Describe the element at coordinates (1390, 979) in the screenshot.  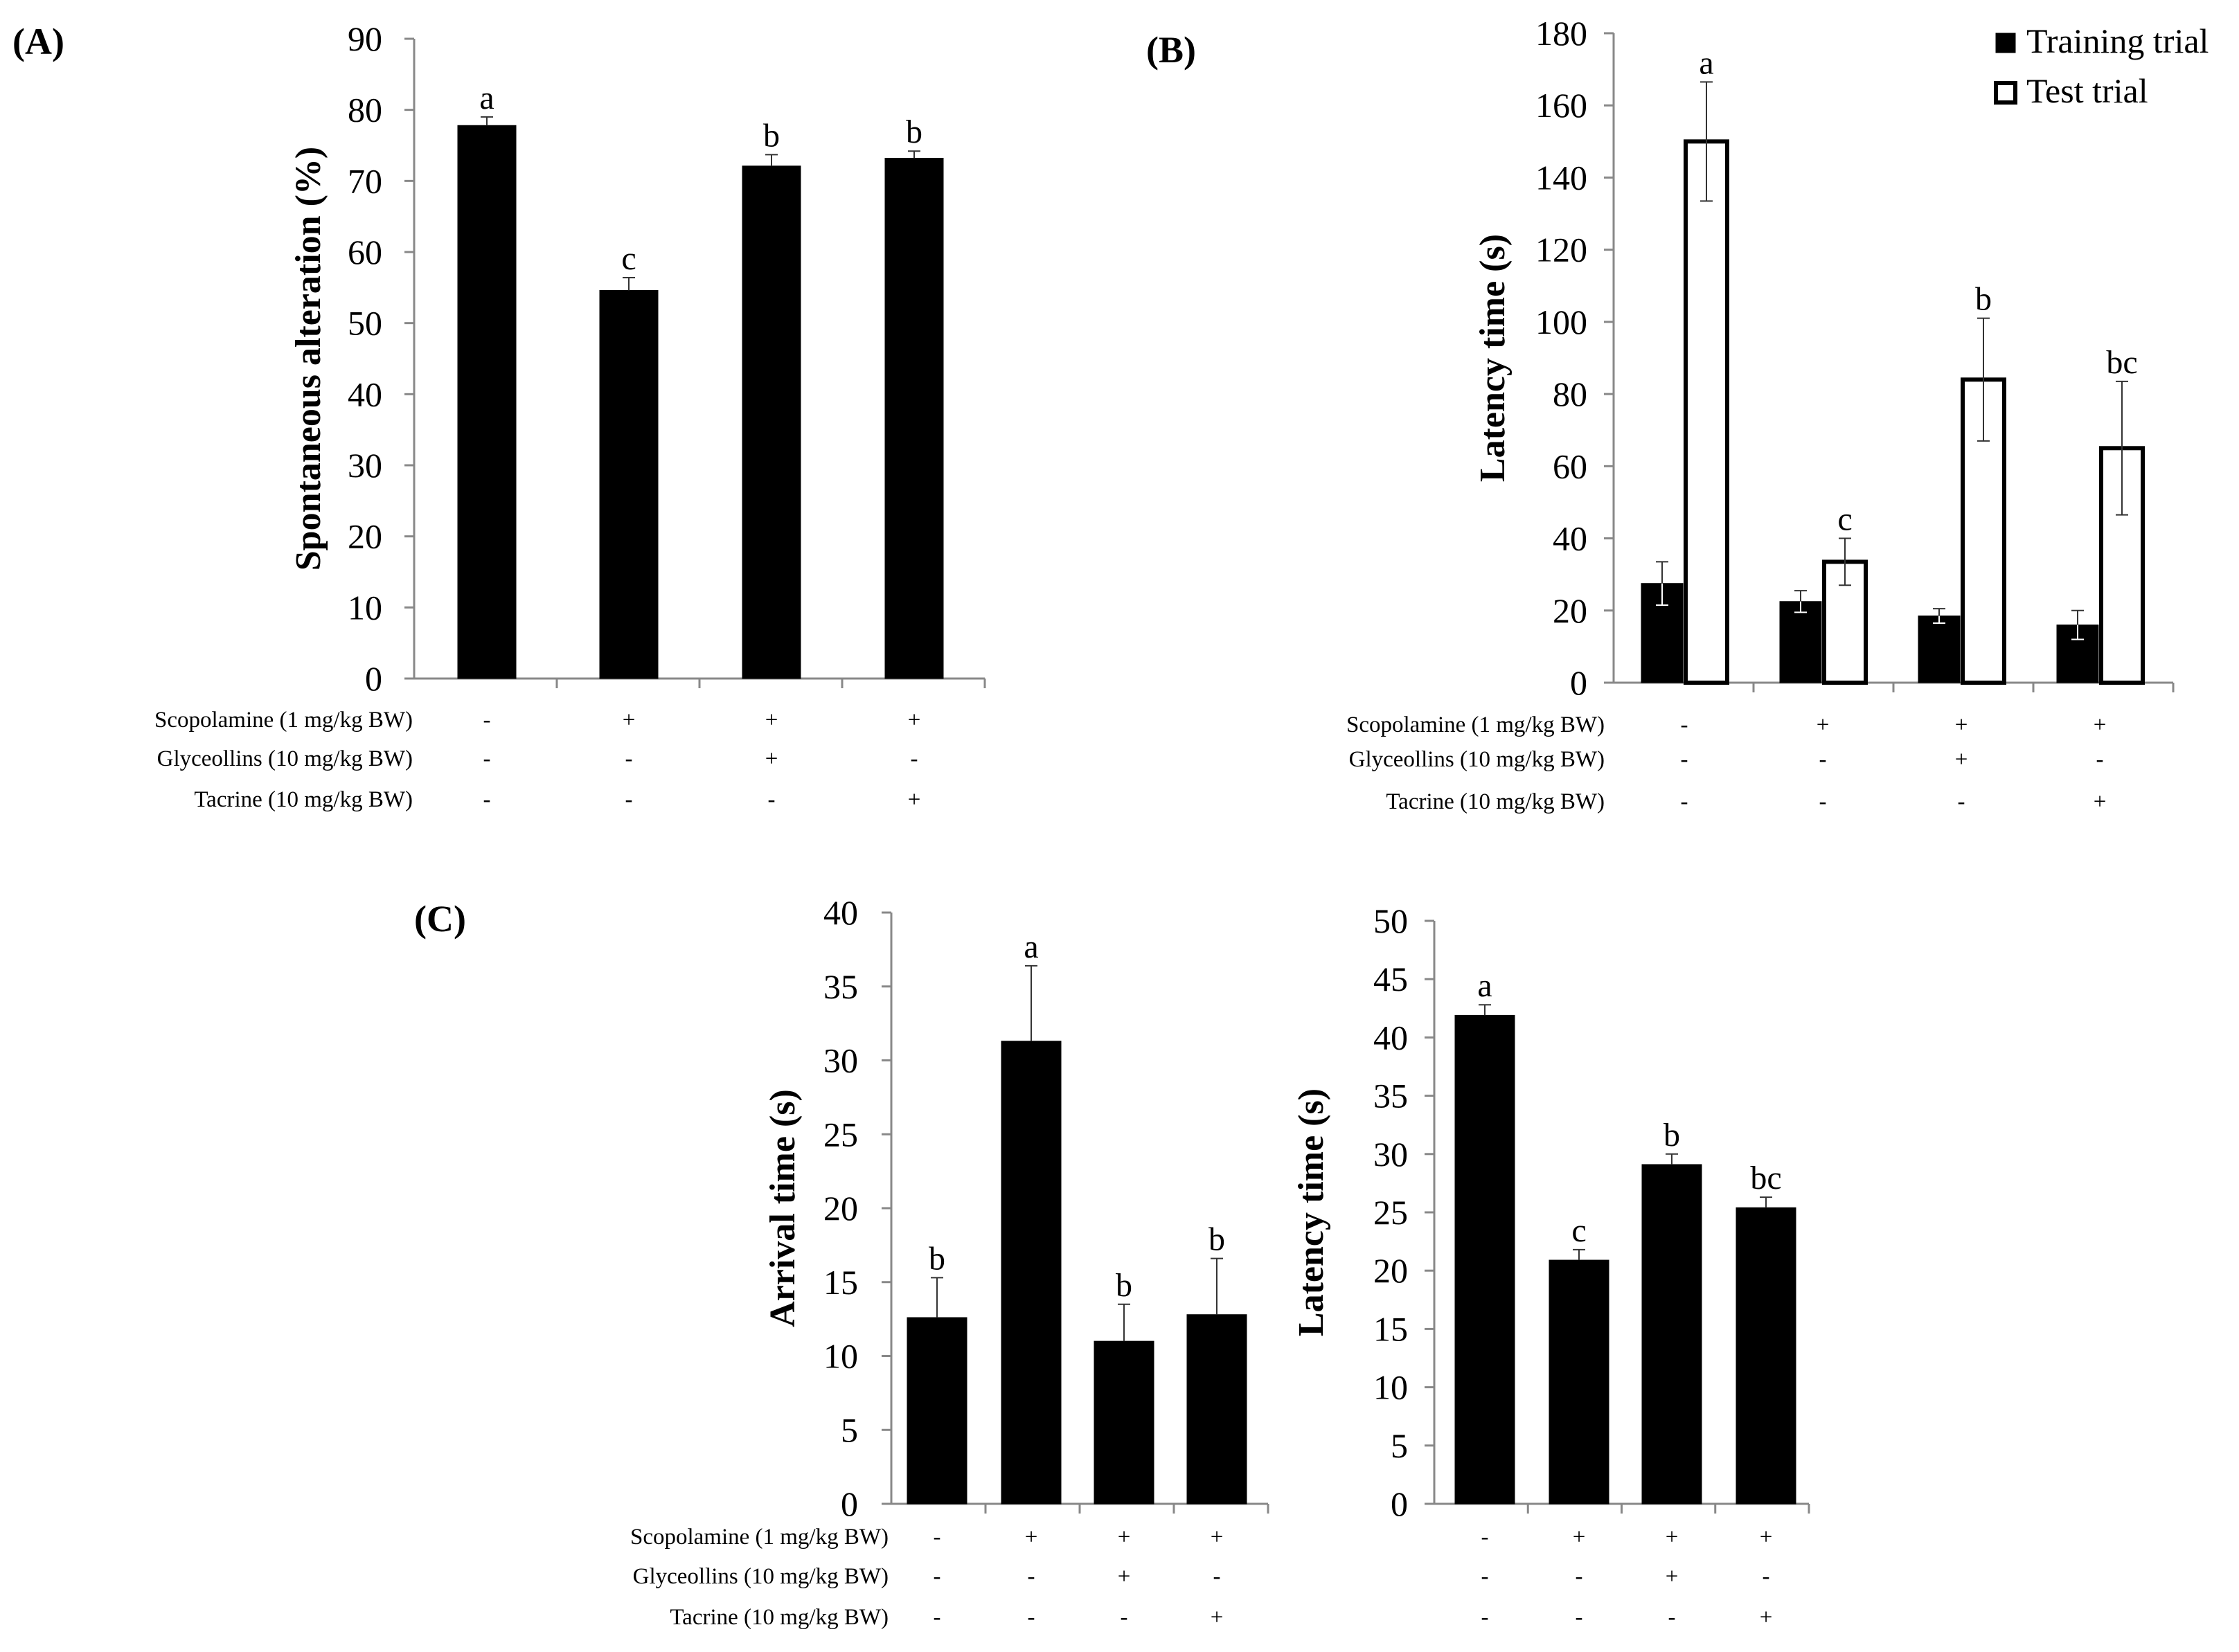
I see `y-tick-label: 45` at that location.